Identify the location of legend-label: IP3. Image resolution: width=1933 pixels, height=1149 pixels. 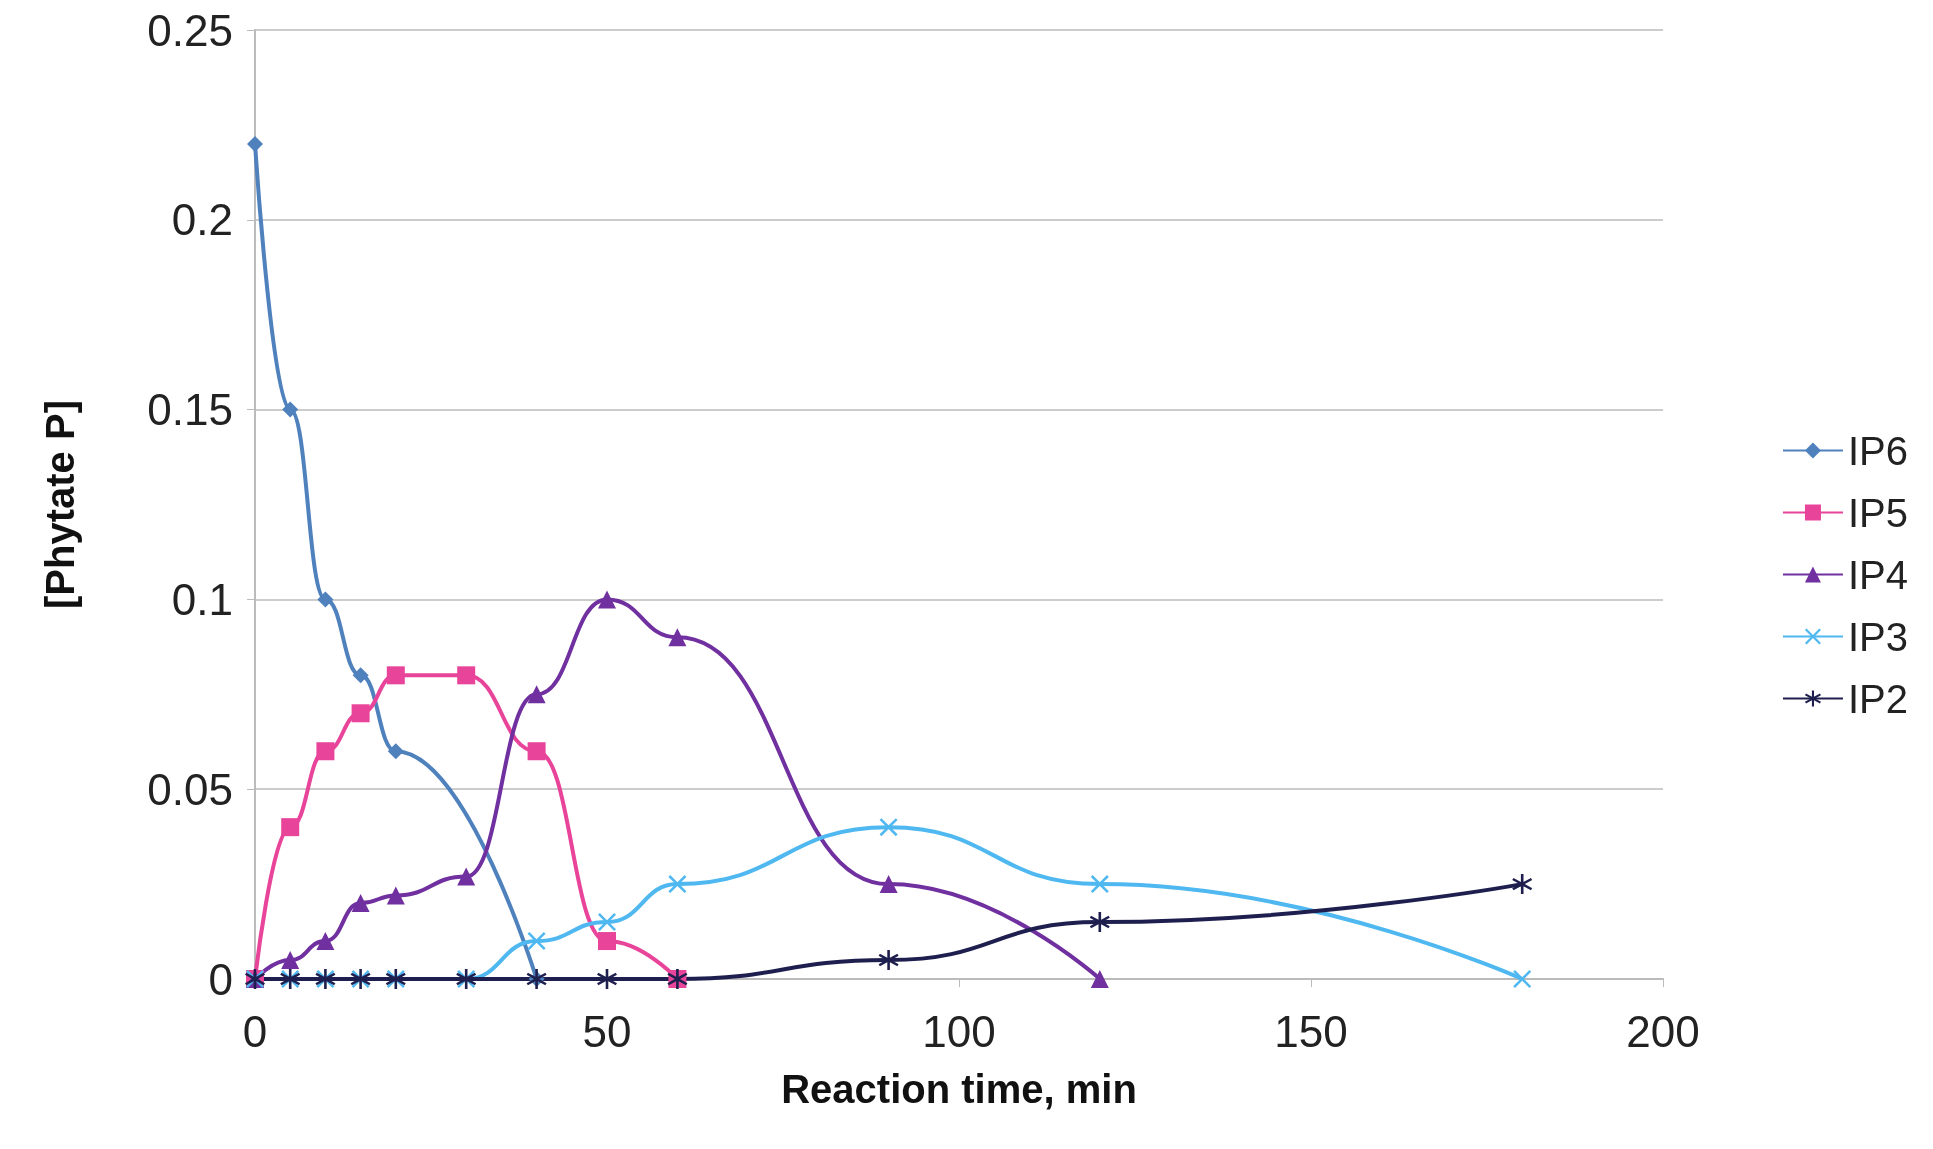
(1878, 636).